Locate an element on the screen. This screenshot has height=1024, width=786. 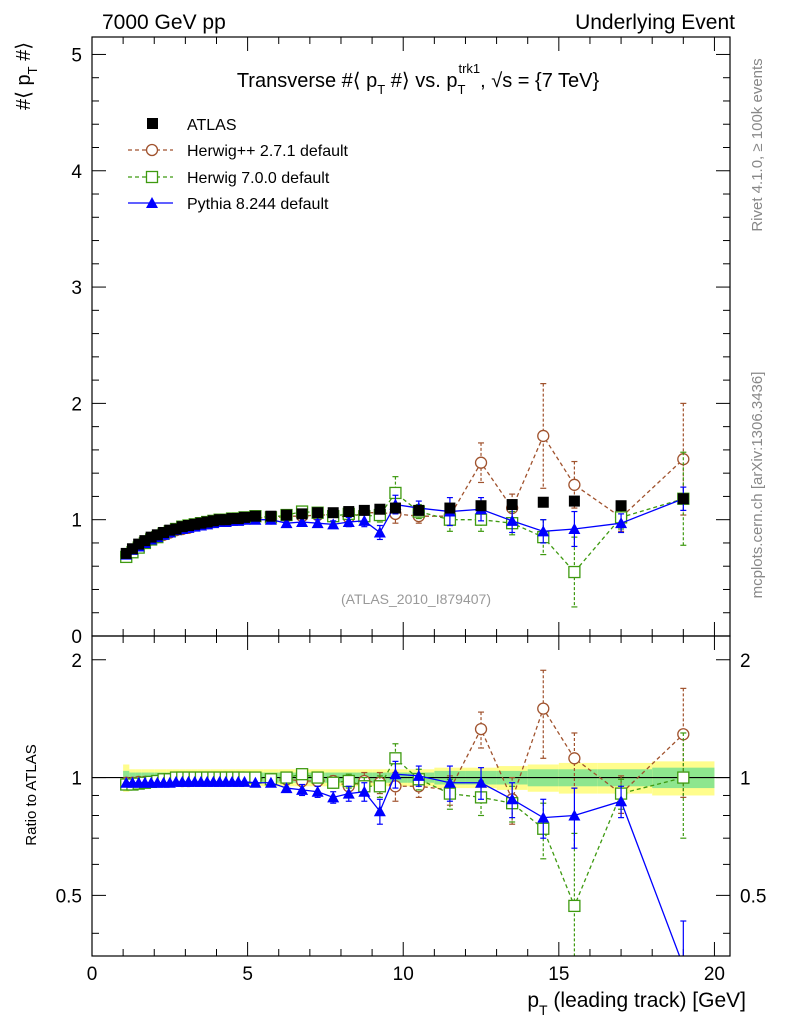
header-left: 7000 GeV pp is located at coordinates (164, 22).